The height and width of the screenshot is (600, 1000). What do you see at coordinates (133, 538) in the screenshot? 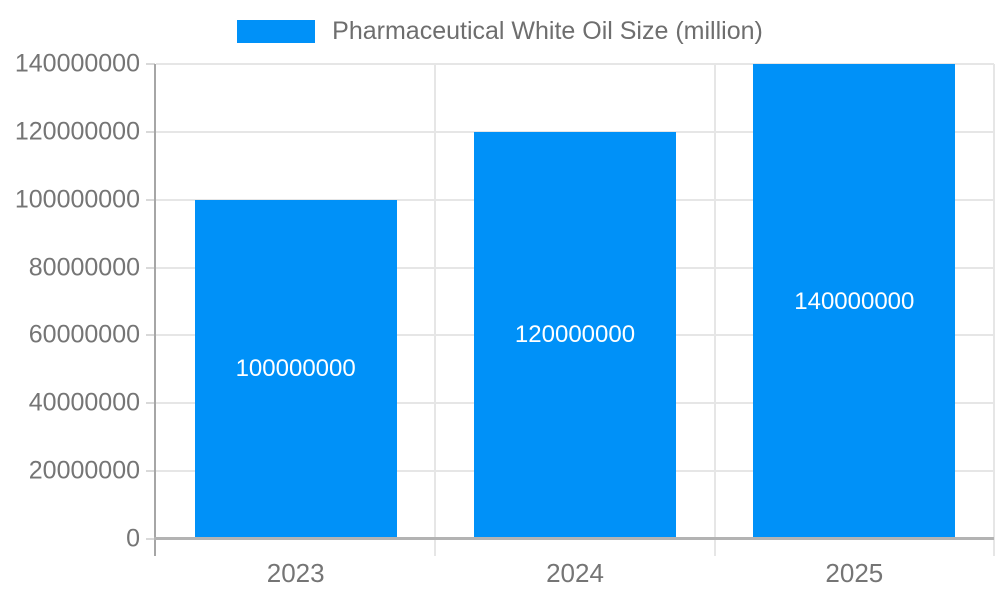
I see `y-axis-tick-label: 0` at bounding box center [133, 538].